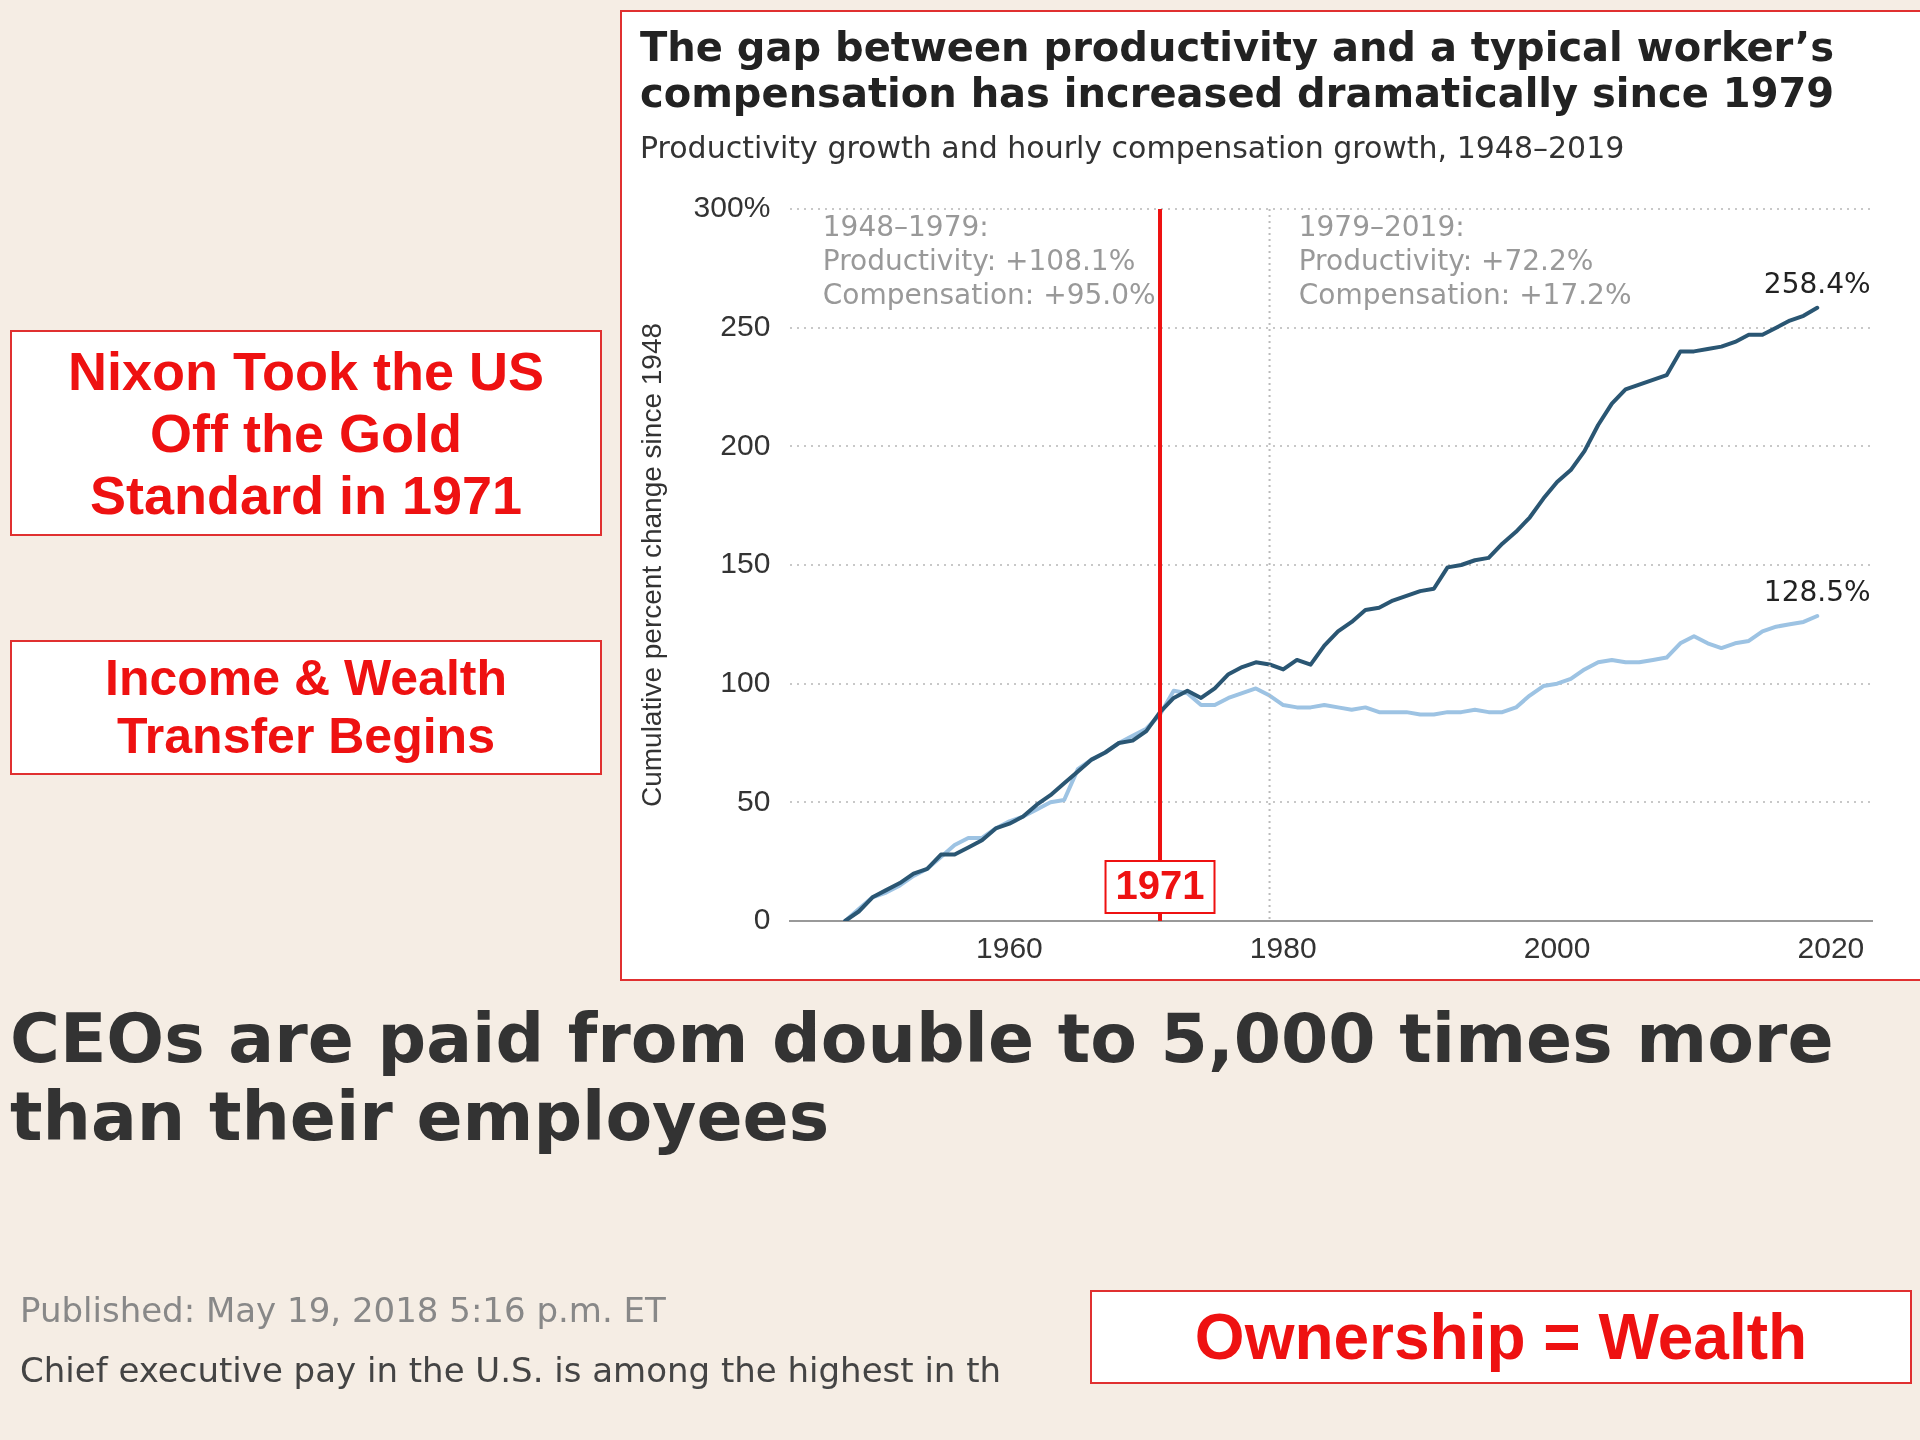  What do you see at coordinates (1465, 261) in the screenshot?
I see `annotation: 1979–2019: Productivity: +72.2% Compensation: +17.2%` at bounding box center [1465, 261].